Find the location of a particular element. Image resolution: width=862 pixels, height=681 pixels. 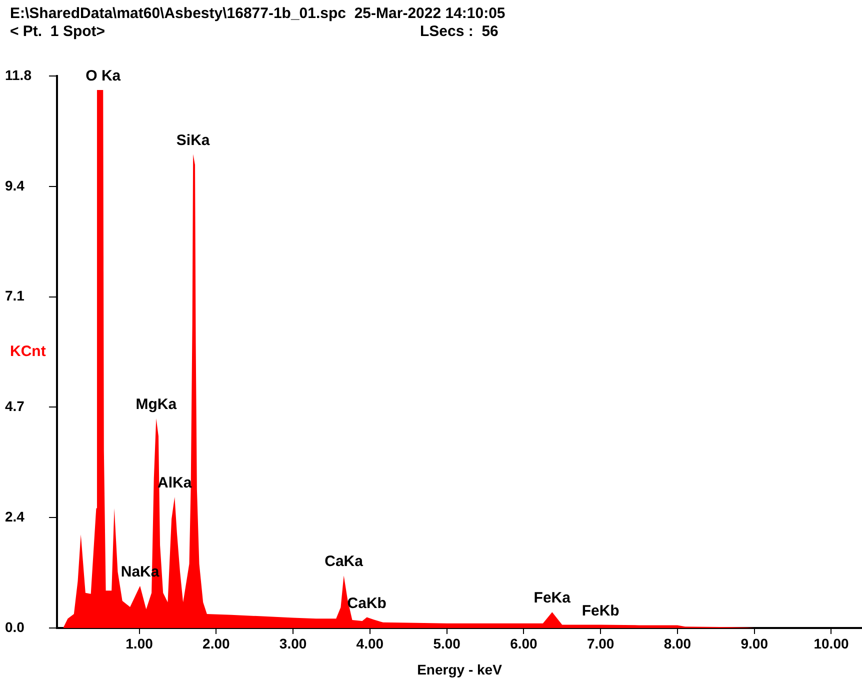

y-tick-label: 2.4 is located at coordinates (15, 516).